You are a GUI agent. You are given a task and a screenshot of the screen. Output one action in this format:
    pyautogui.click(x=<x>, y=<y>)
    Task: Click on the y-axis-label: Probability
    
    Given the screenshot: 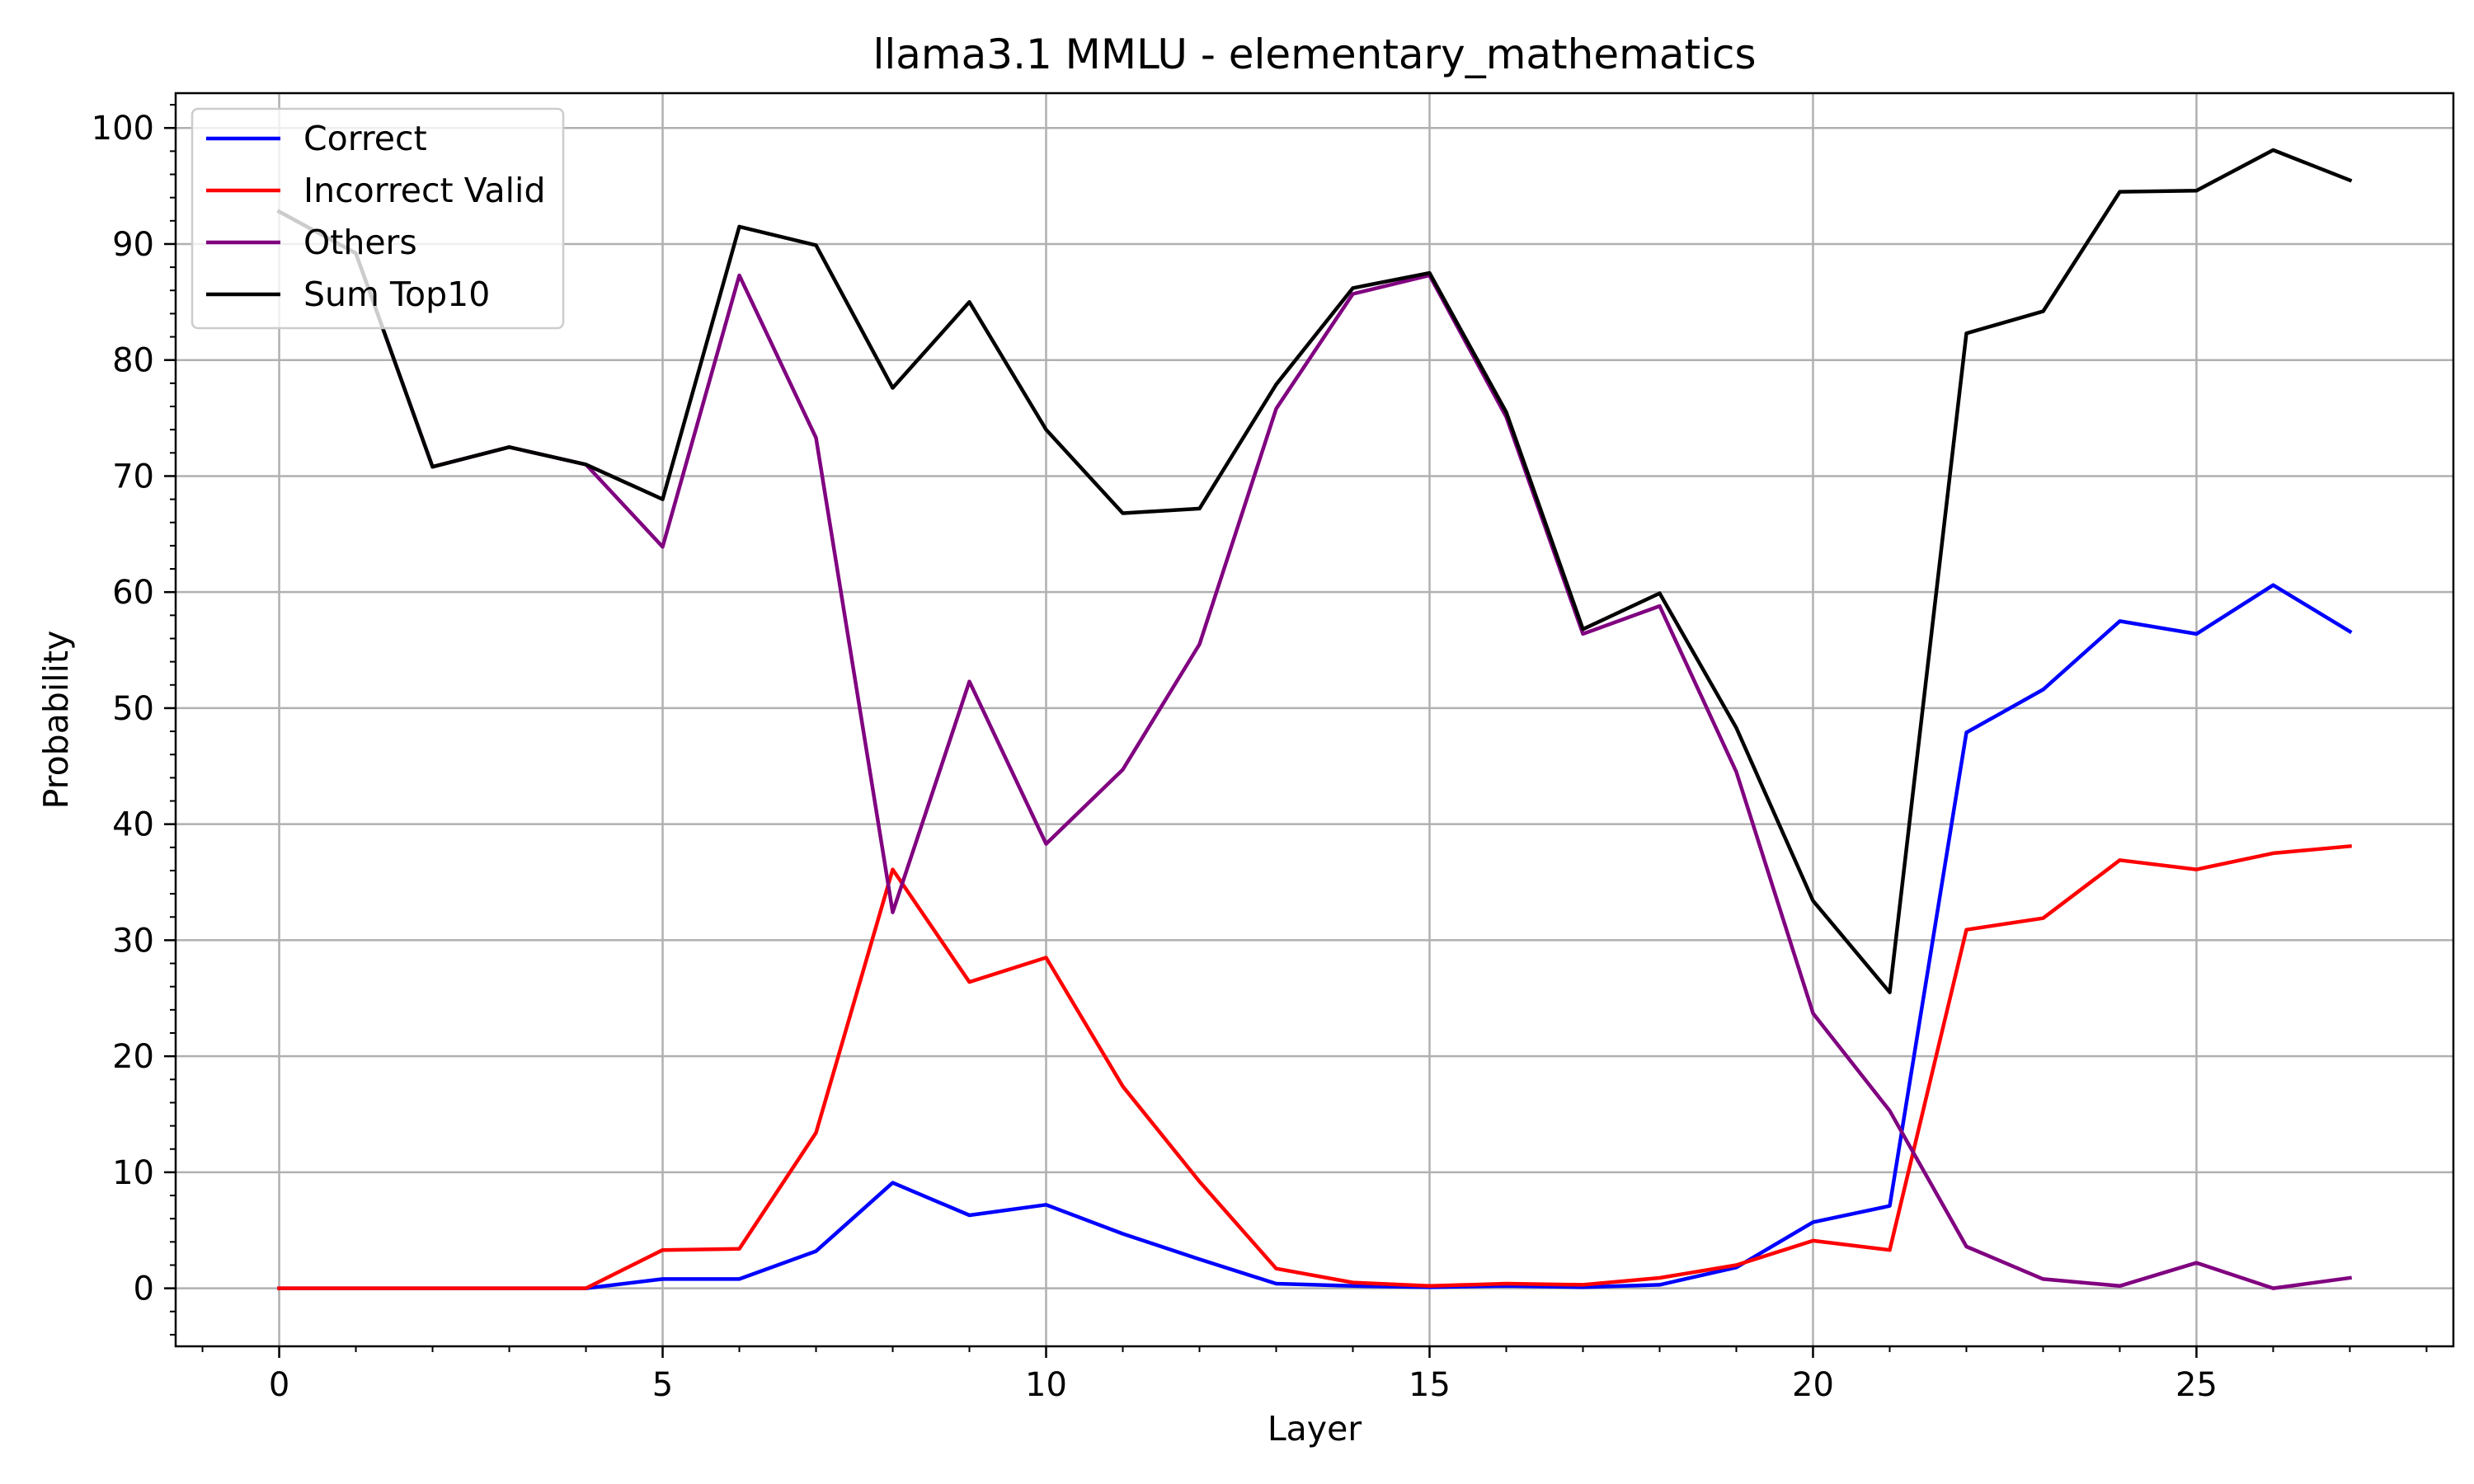 What is the action you would take?
    pyautogui.click(x=56, y=720)
    